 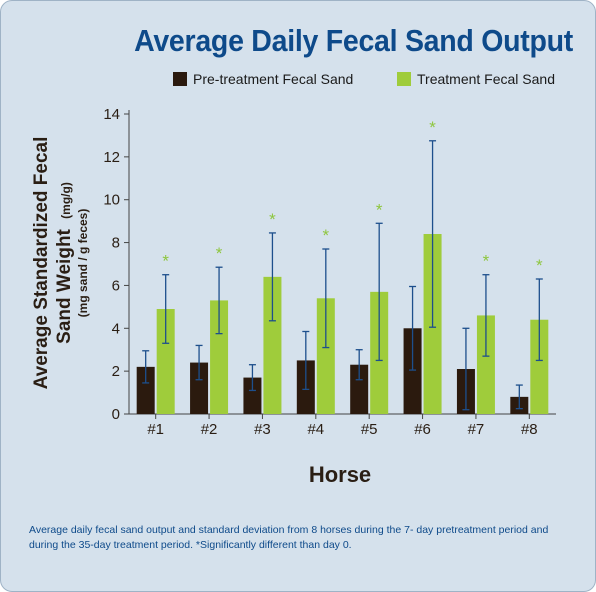 I want to click on y-axis-unit-2: (mg sand / g feces), so click(x=83, y=263).